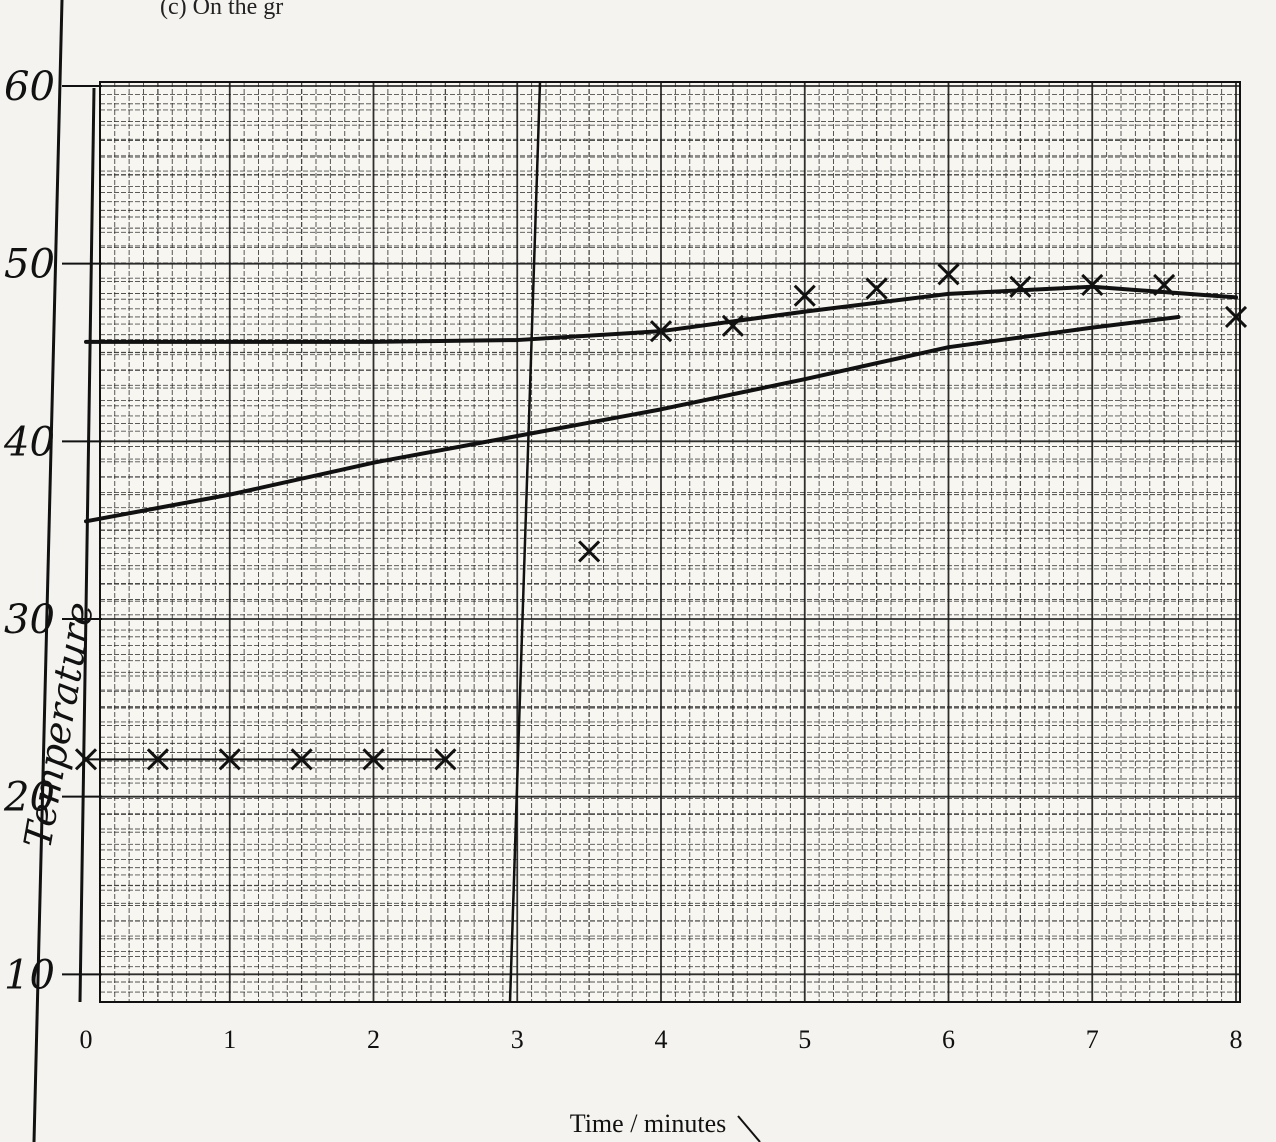  I want to click on y-tick-label: 20, so click(29, 798).